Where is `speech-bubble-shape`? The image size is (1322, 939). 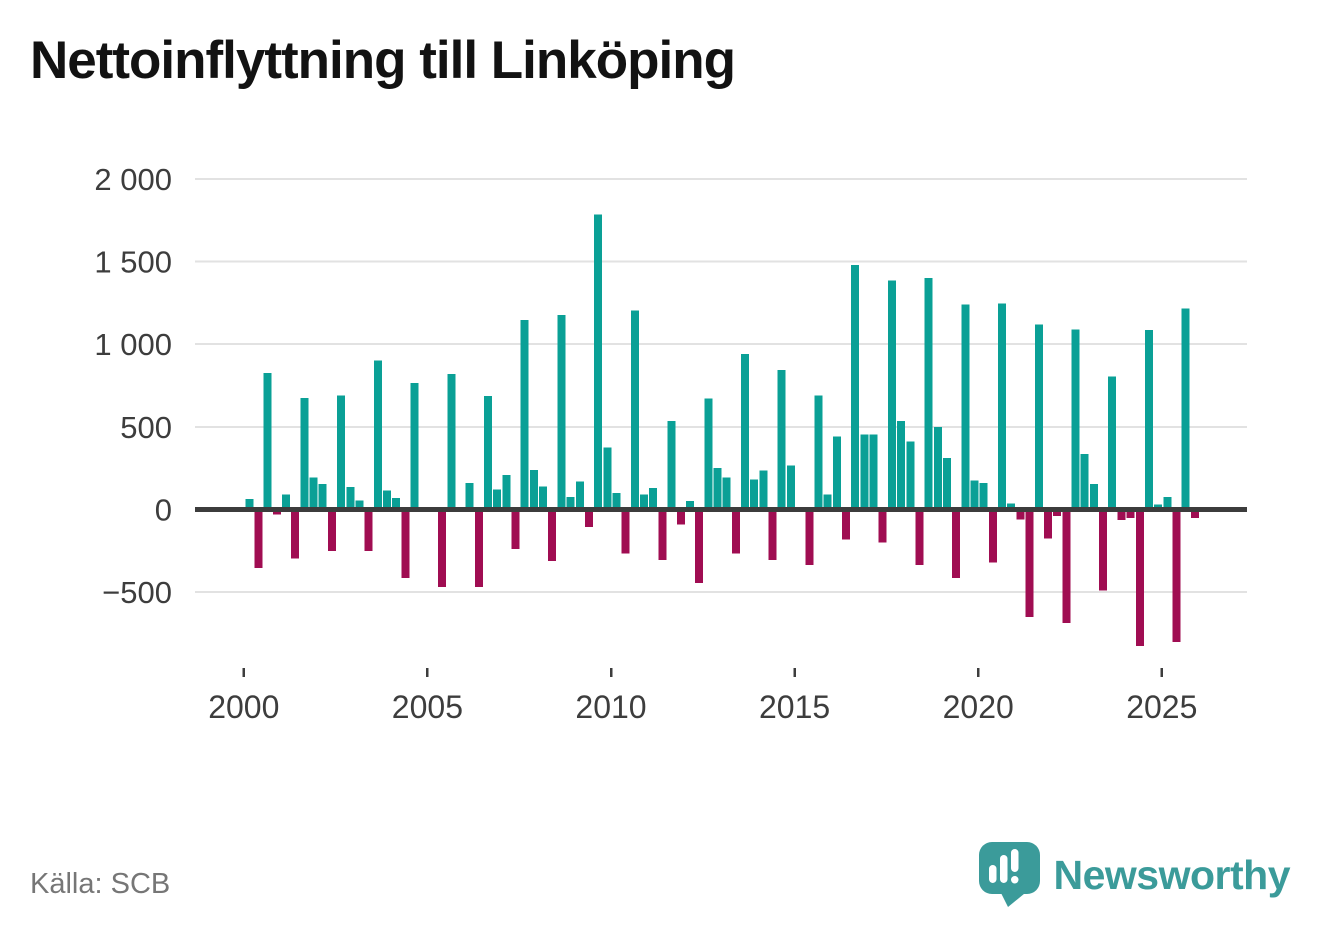 speech-bubble-shape is located at coordinates (1009, 874).